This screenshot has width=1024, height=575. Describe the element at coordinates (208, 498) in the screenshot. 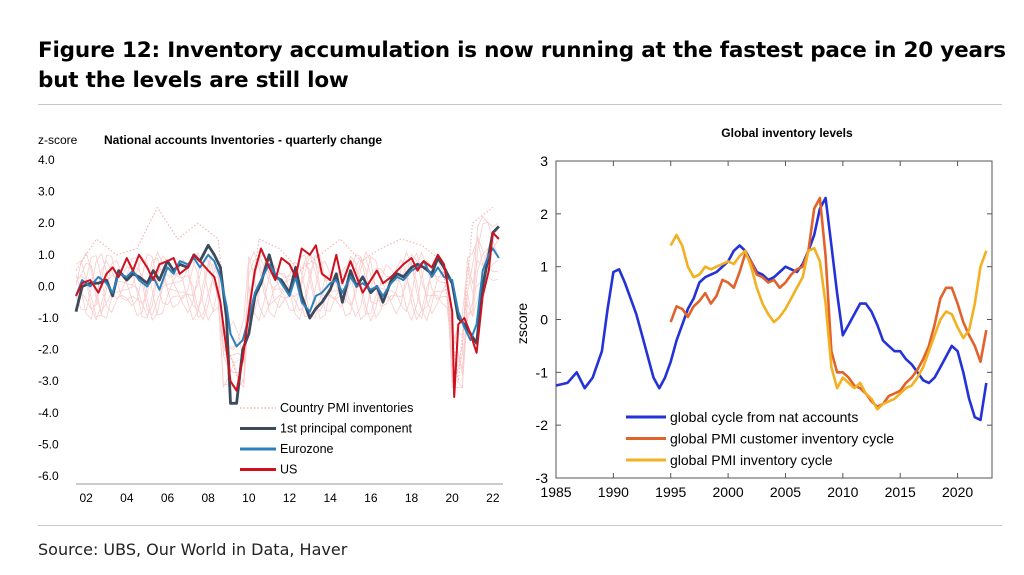

I see `x-tick-label: 08` at that location.